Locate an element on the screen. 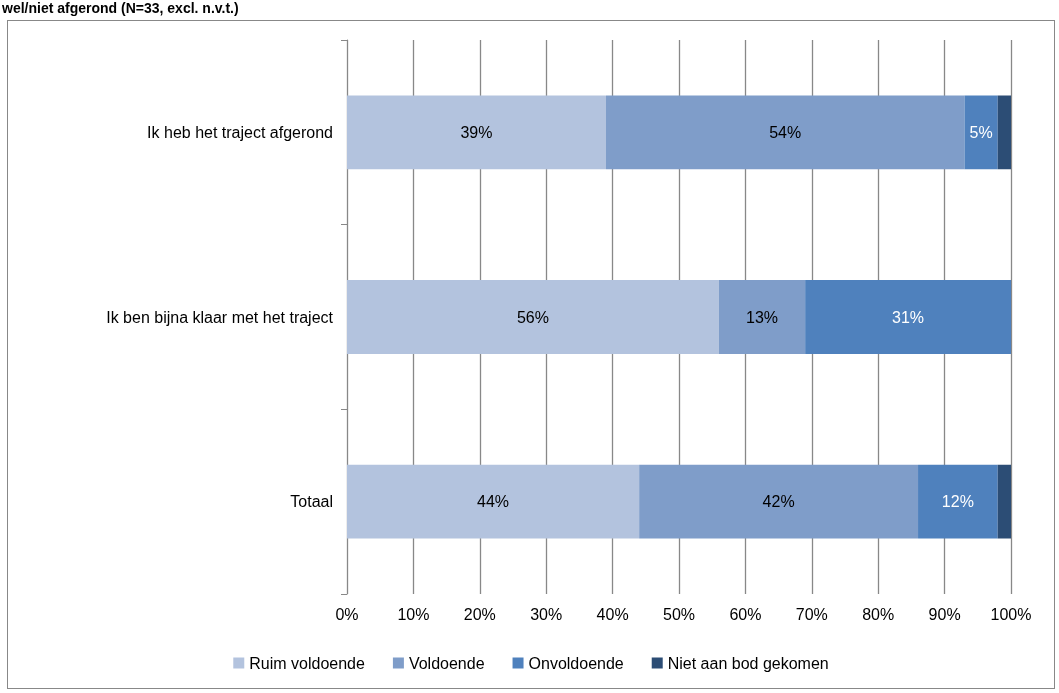  x-tick-label: 40% is located at coordinates (612, 614).